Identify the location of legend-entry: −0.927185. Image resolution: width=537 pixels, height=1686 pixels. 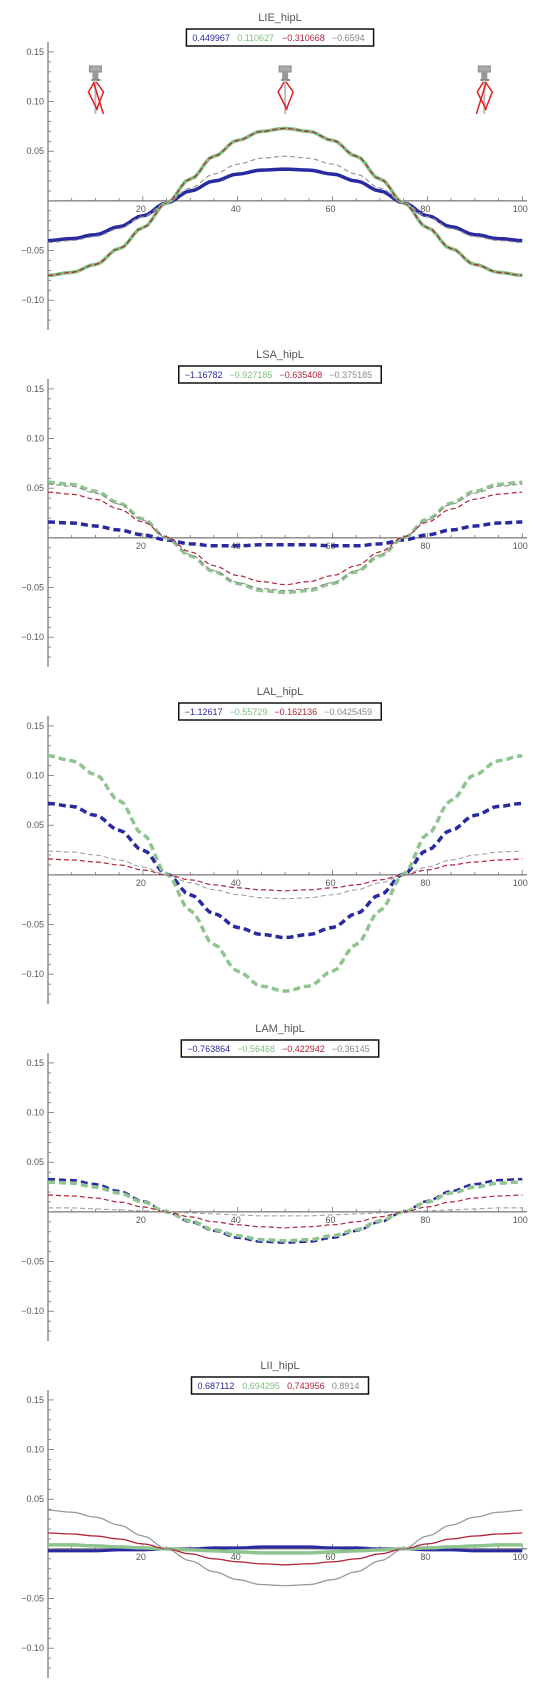
(251, 375).